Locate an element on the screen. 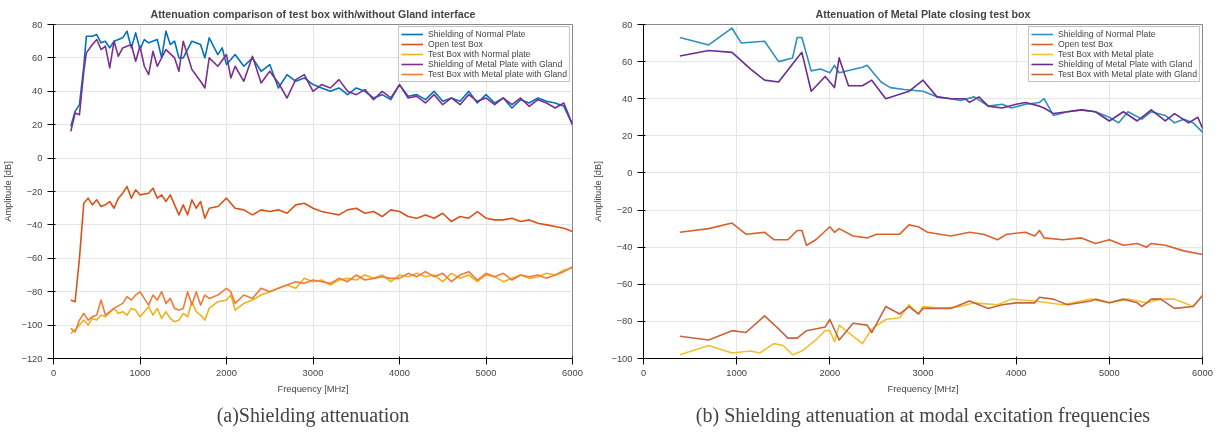  text: (b) Shielding attenuation at modal excitation frequencies is located at coordinates (923, 415).